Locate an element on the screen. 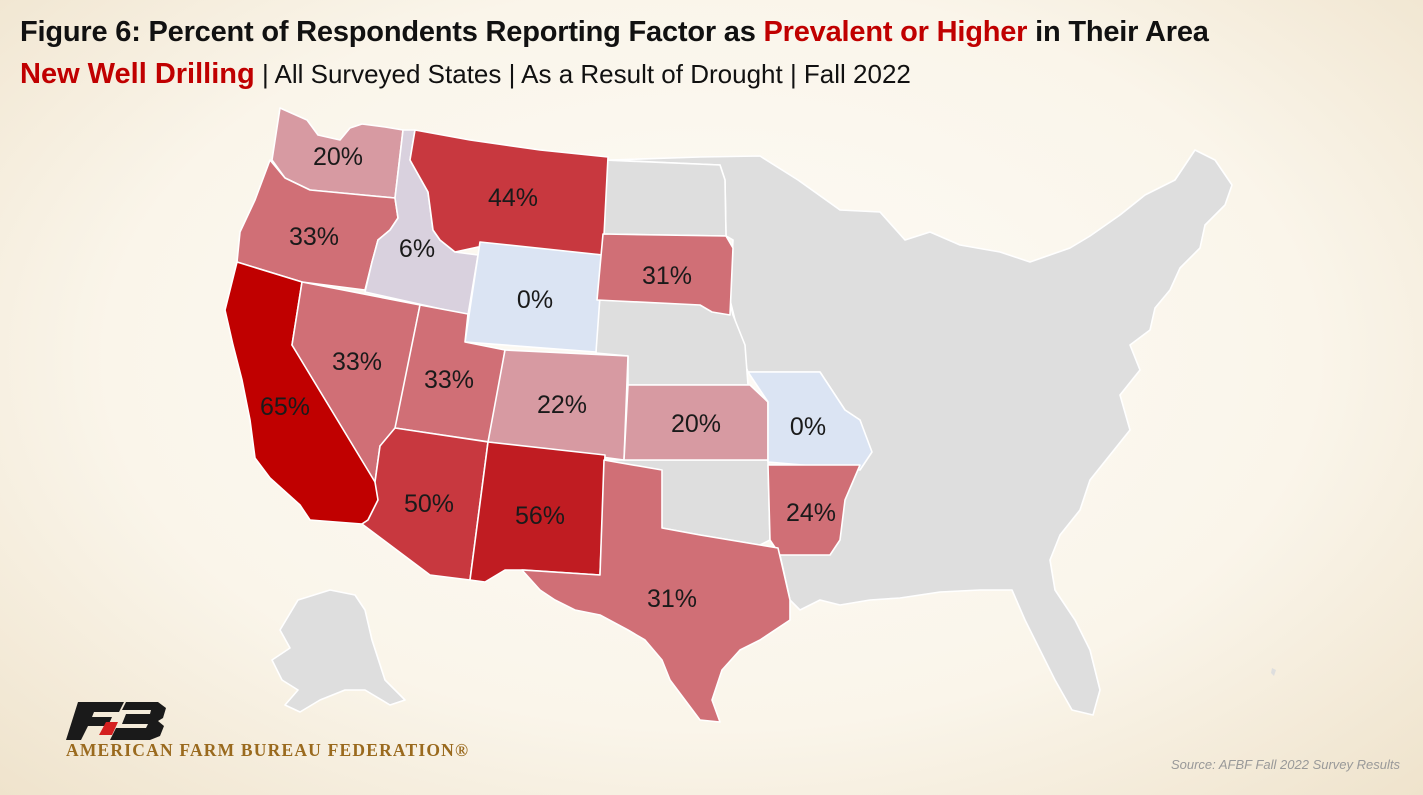 The width and height of the screenshot is (1423, 795). label-nm: 56% is located at coordinates (540, 516).